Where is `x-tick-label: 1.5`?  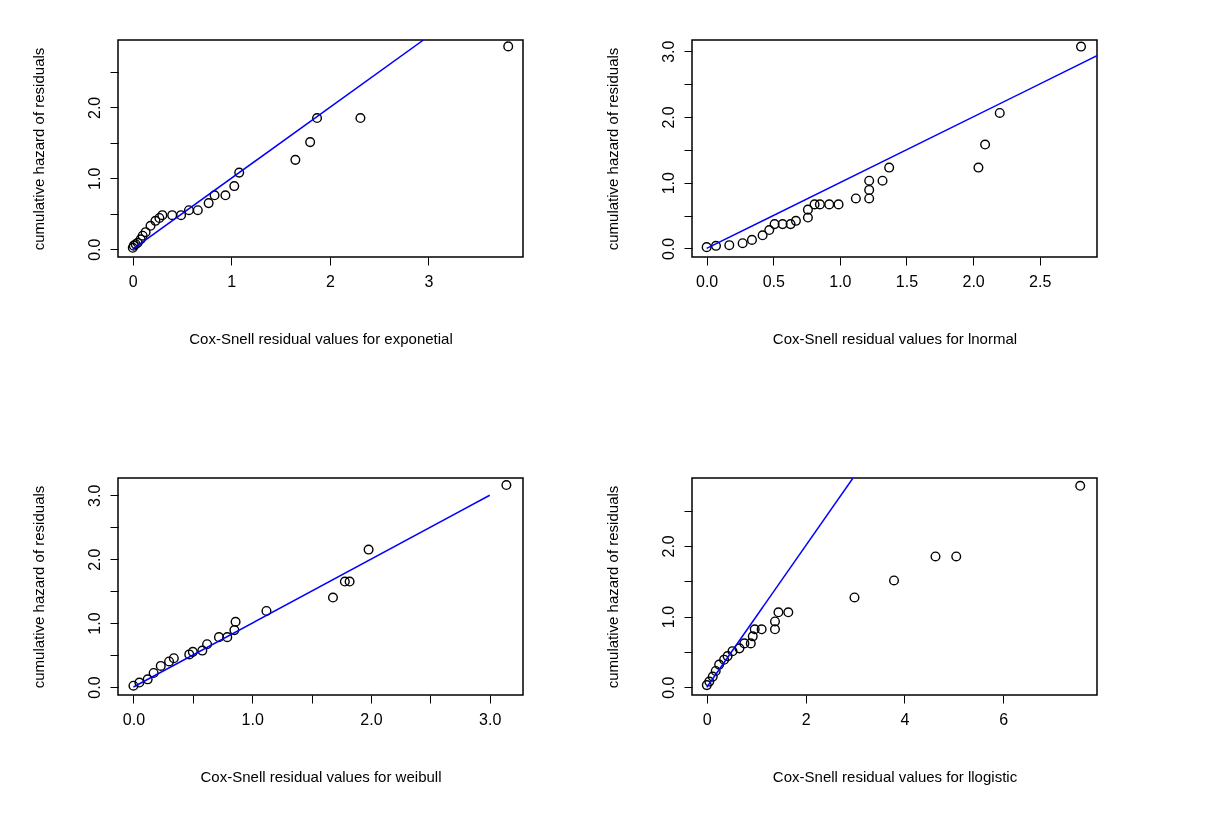
x-tick-label: 1.5 is located at coordinates (907, 281).